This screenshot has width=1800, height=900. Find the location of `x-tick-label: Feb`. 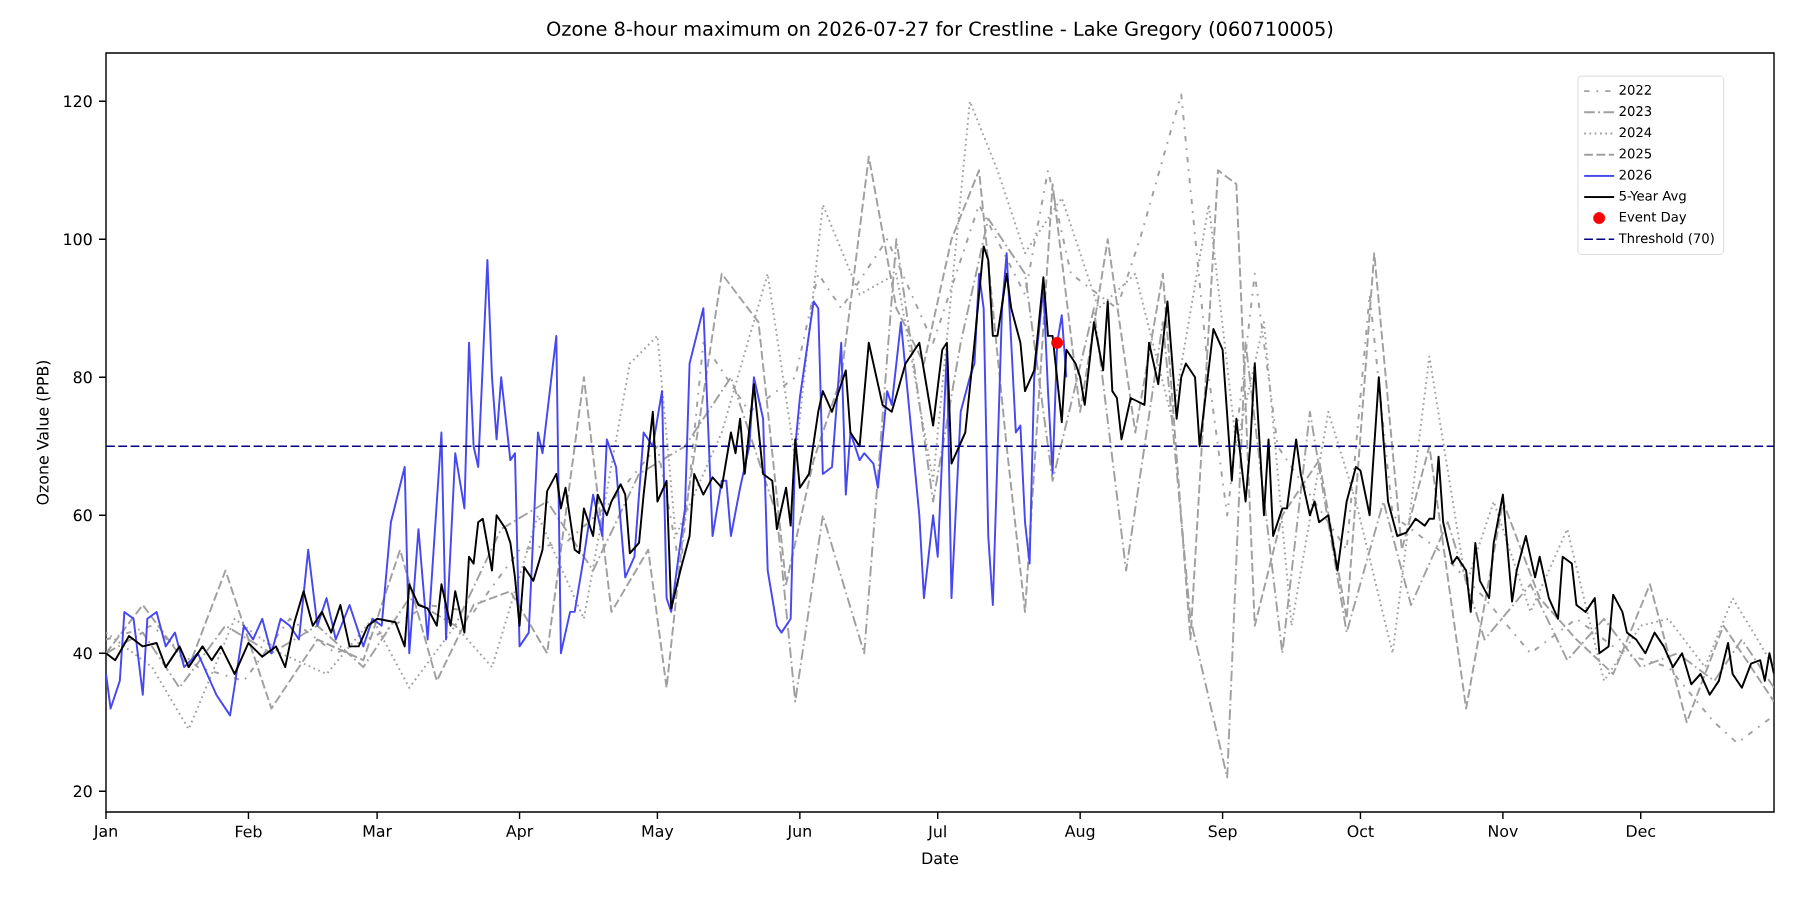

x-tick-label: Feb is located at coordinates (249, 831).